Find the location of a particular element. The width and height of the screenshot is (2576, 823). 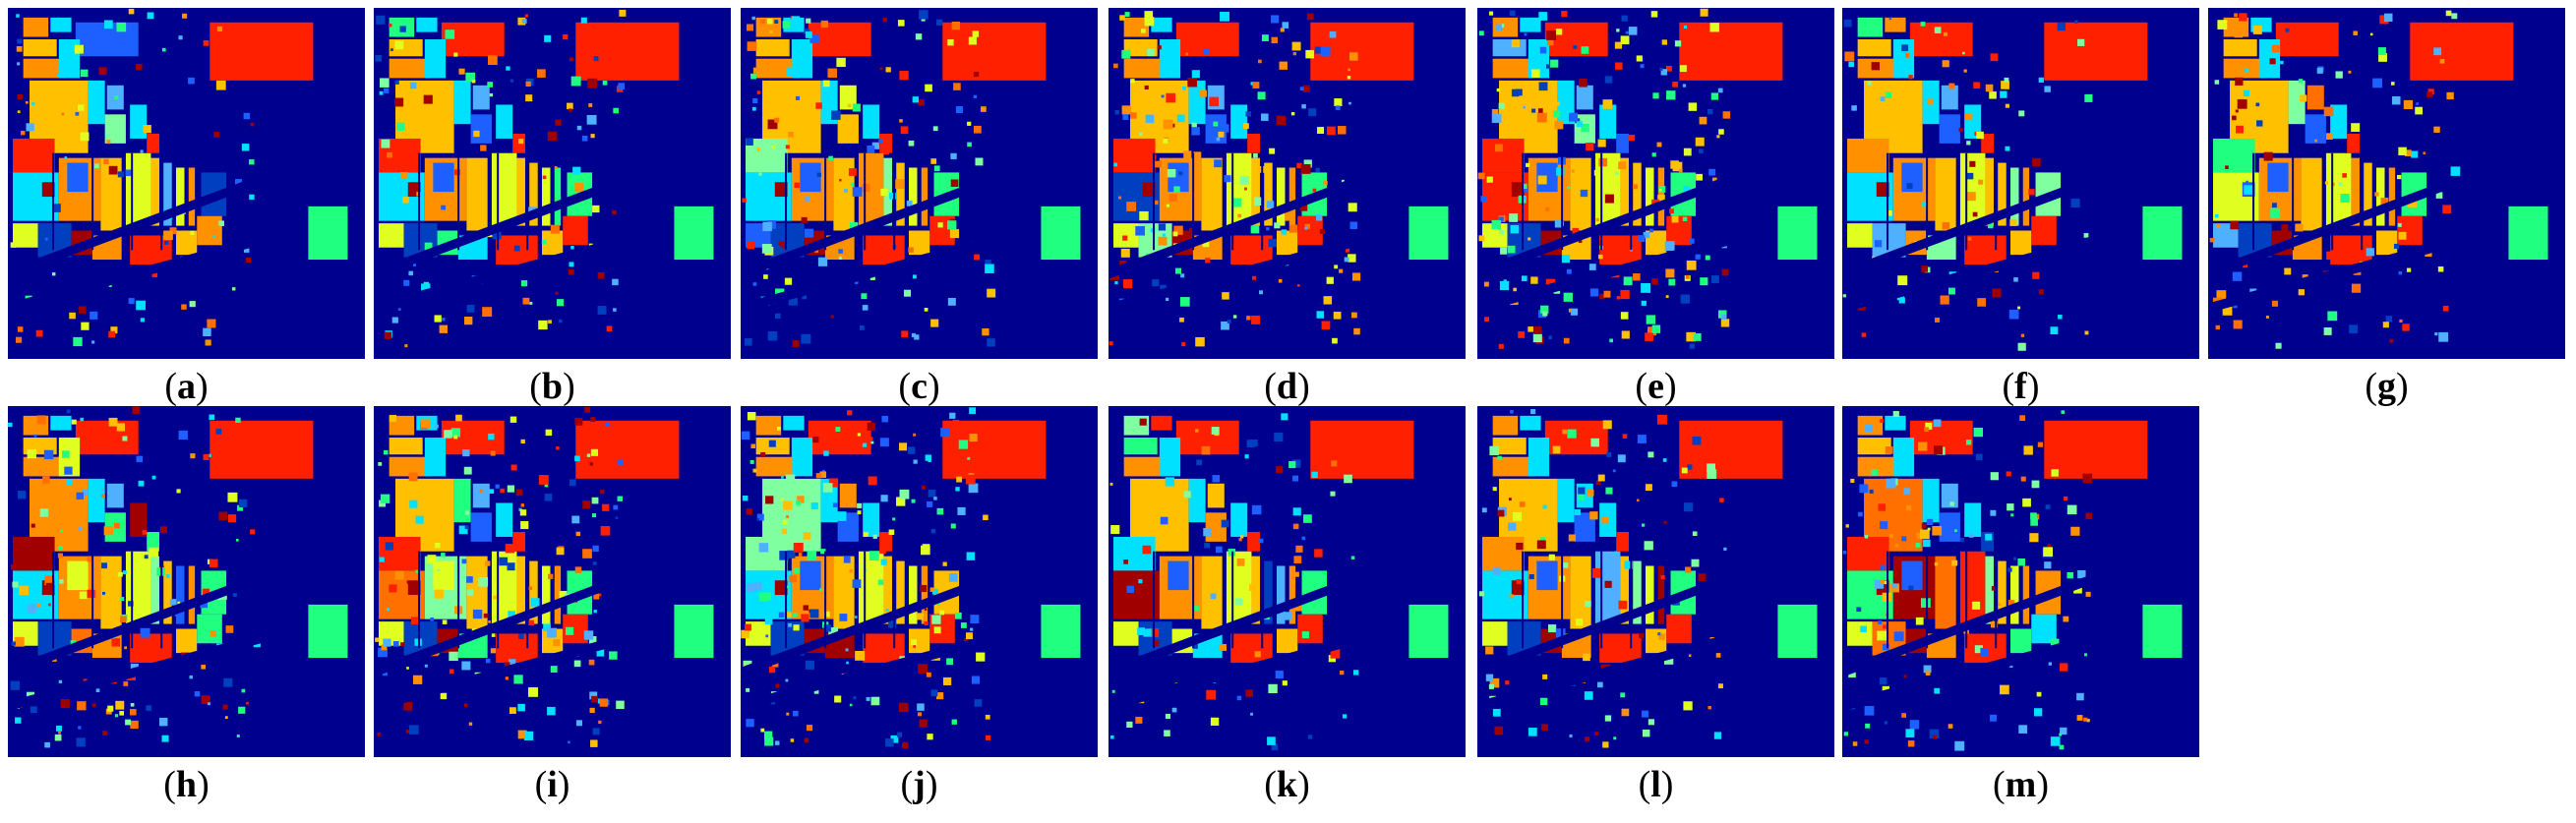

panel-caption-f: (f) is located at coordinates (2021, 386).